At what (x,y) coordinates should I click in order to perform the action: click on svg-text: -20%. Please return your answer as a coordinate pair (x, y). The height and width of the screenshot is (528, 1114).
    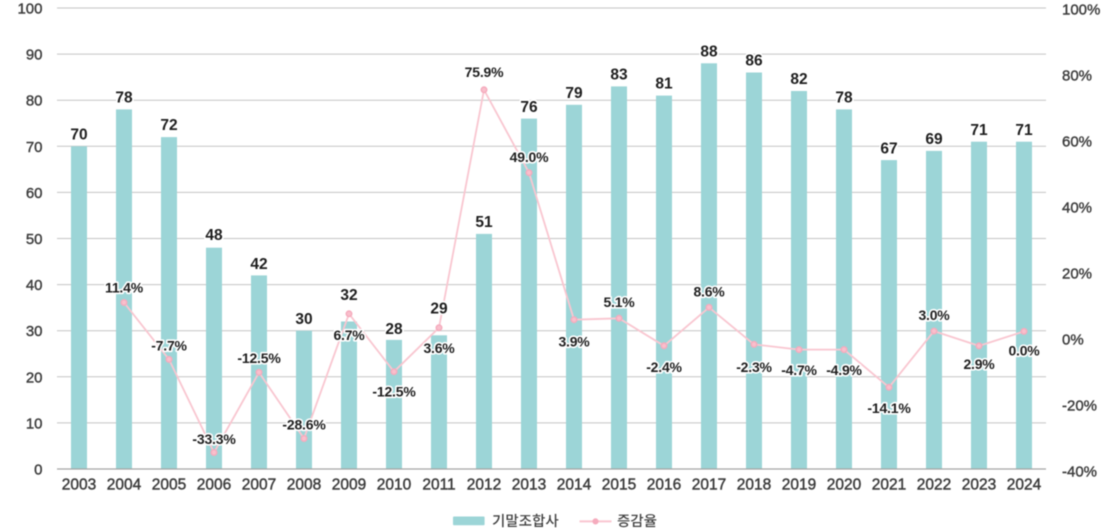
    Looking at the image, I should click on (1079, 406).